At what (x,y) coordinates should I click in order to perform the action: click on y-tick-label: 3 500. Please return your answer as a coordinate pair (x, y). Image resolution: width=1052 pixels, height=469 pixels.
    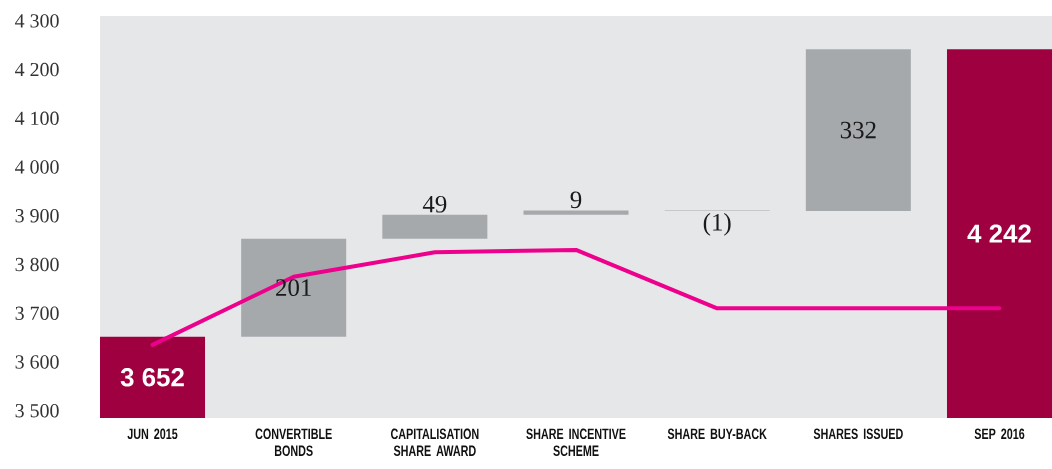
    Looking at the image, I should click on (37, 410).